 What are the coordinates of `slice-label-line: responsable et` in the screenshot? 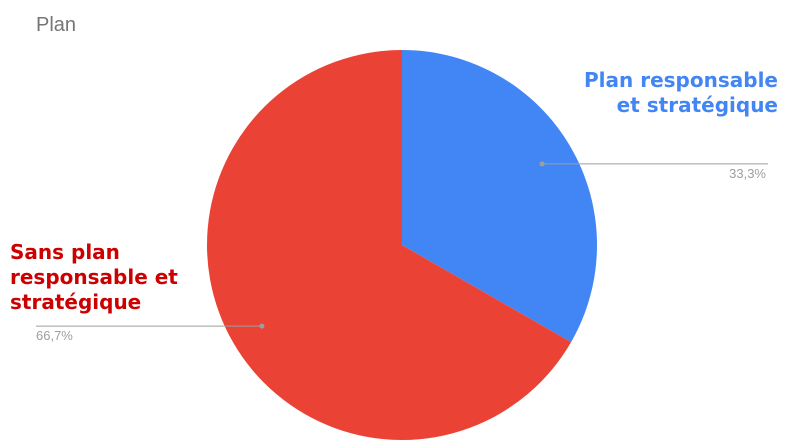 It's located at (94, 277).